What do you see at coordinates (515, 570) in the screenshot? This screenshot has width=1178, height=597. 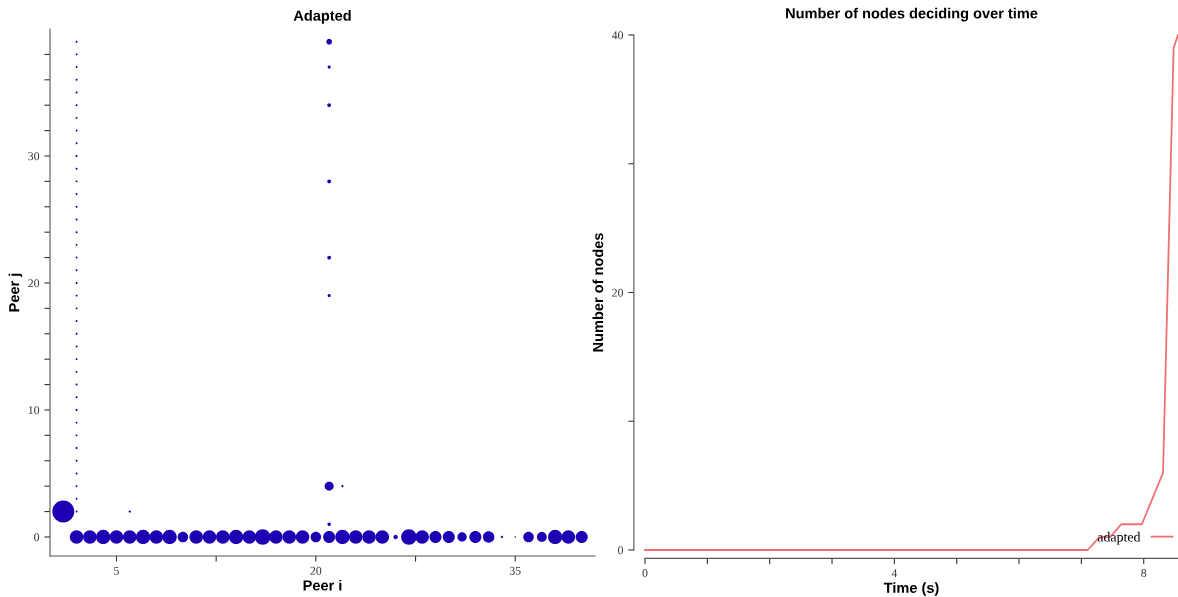 I see `x-tick-label: 35` at bounding box center [515, 570].